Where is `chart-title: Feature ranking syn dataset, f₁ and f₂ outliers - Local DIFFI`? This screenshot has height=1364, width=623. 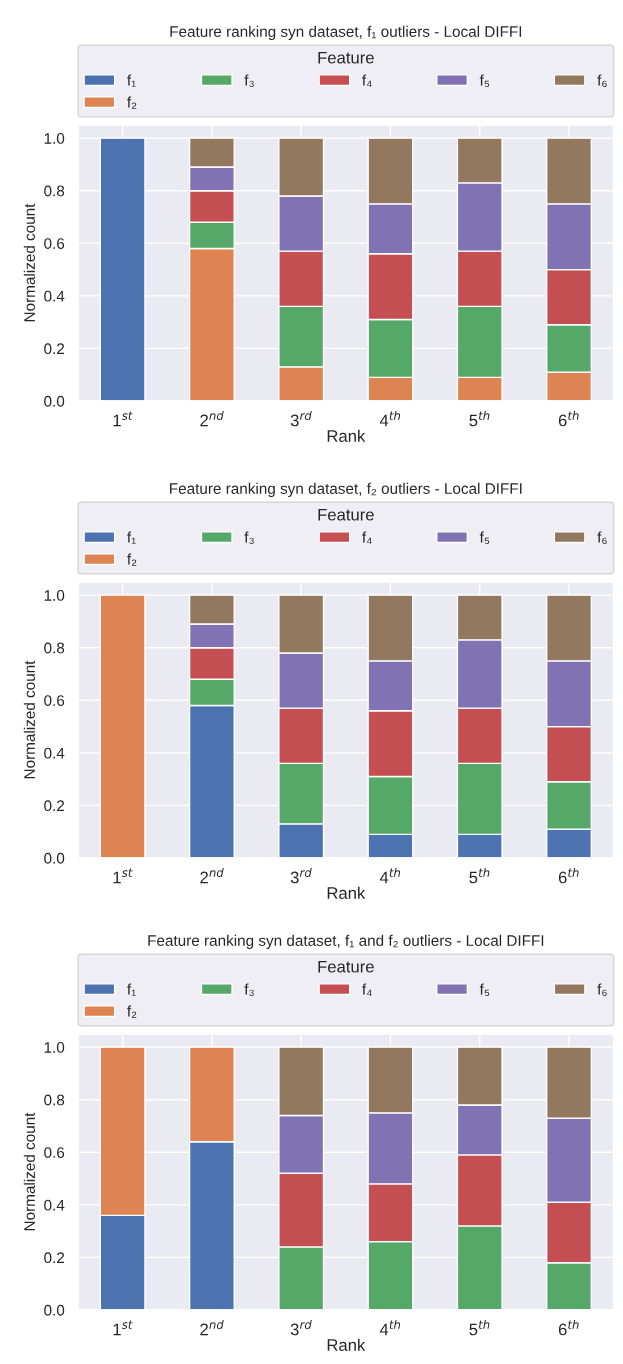
chart-title: Feature ranking syn dataset, f₁ and f₂ outliers - Local DIFFI is located at coordinates (346, 941).